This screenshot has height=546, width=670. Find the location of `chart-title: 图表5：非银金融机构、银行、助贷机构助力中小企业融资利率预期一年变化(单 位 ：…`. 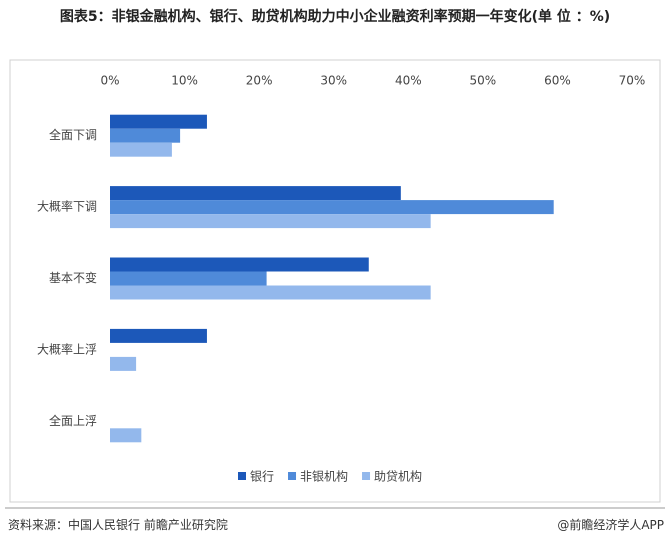

chart-title: 图表5：非银金融机构、银行、助贷机构助力中小企业融资利率预期一年变化(单 位 ：… is located at coordinates (335, 17).